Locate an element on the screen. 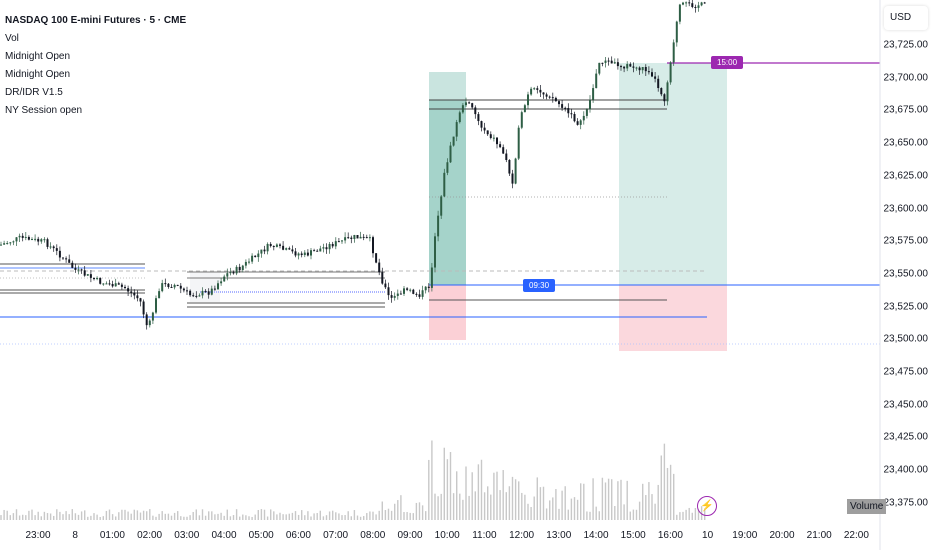 Image resolution: width=932 pixels, height=550 pixels. indicator-vol: Vol is located at coordinates (12, 38).